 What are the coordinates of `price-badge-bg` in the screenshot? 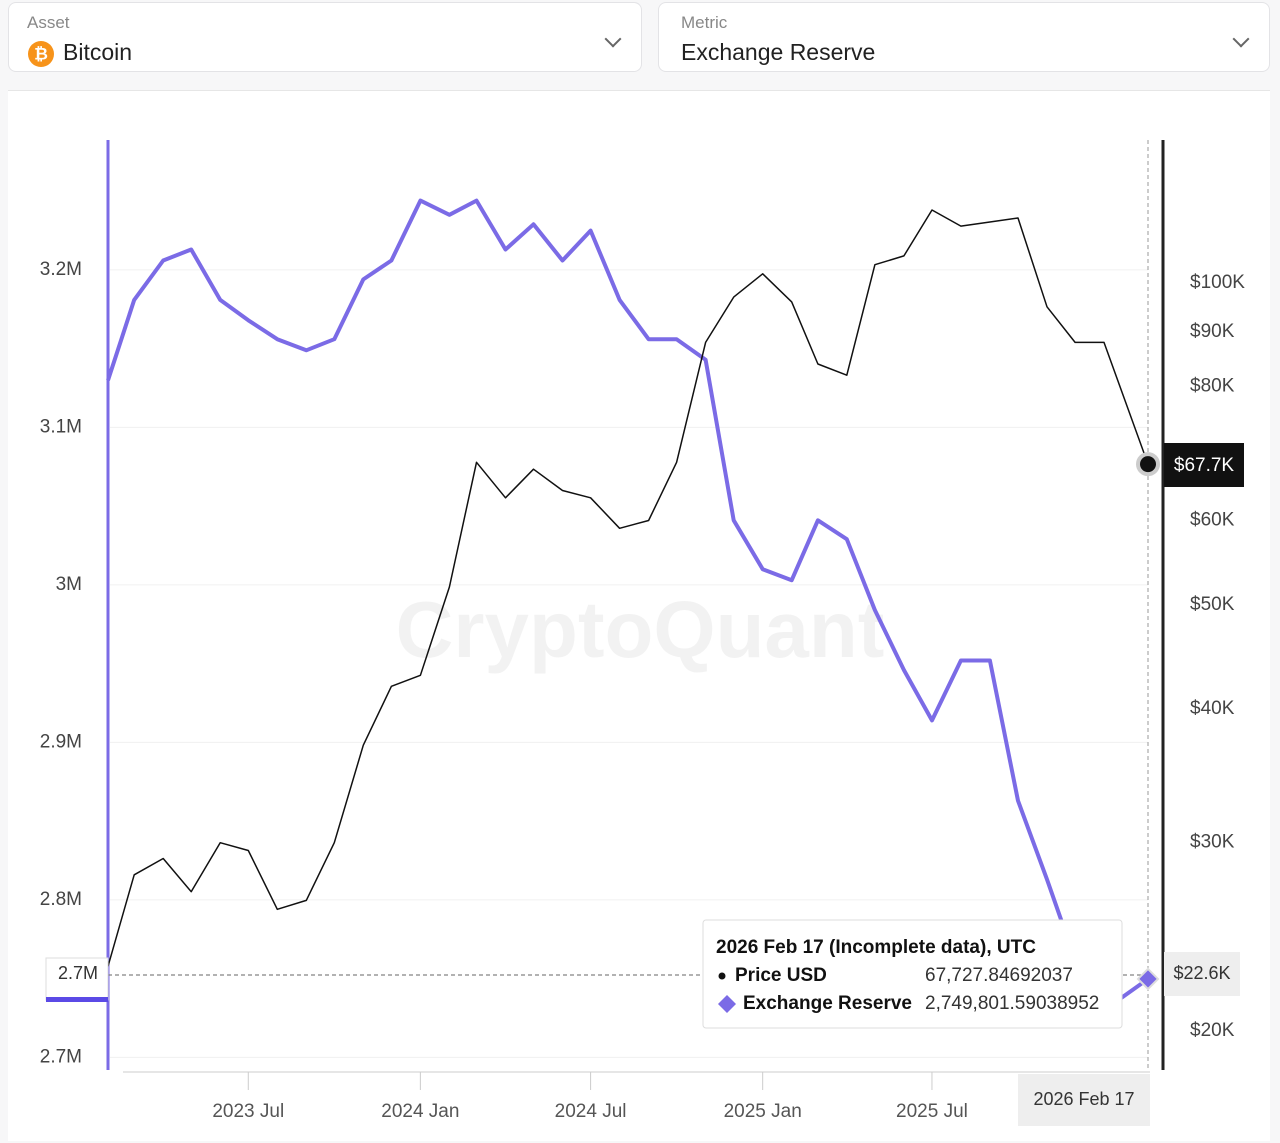 It's located at (1204, 465).